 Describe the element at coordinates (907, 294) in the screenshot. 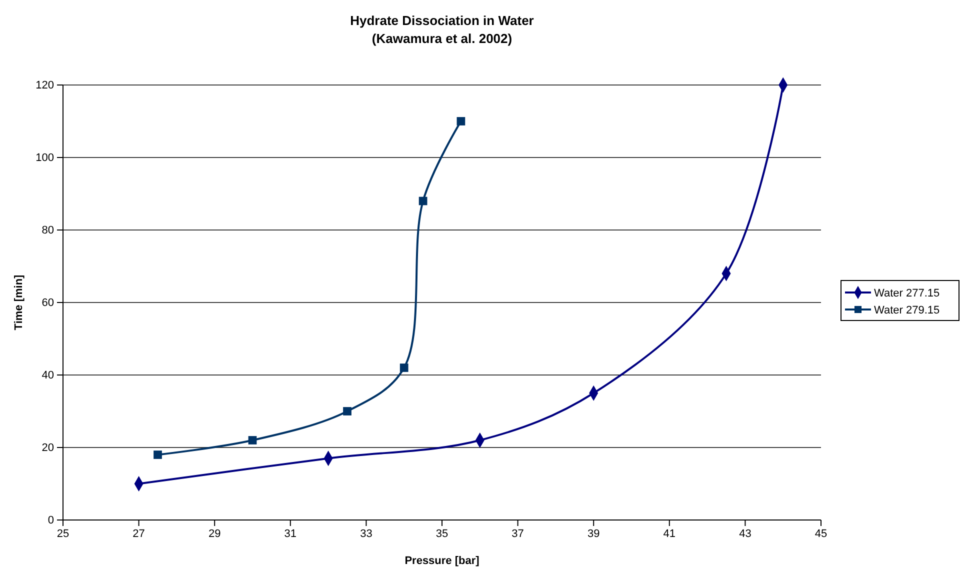

I see `legend-label: Water 277.15` at that location.